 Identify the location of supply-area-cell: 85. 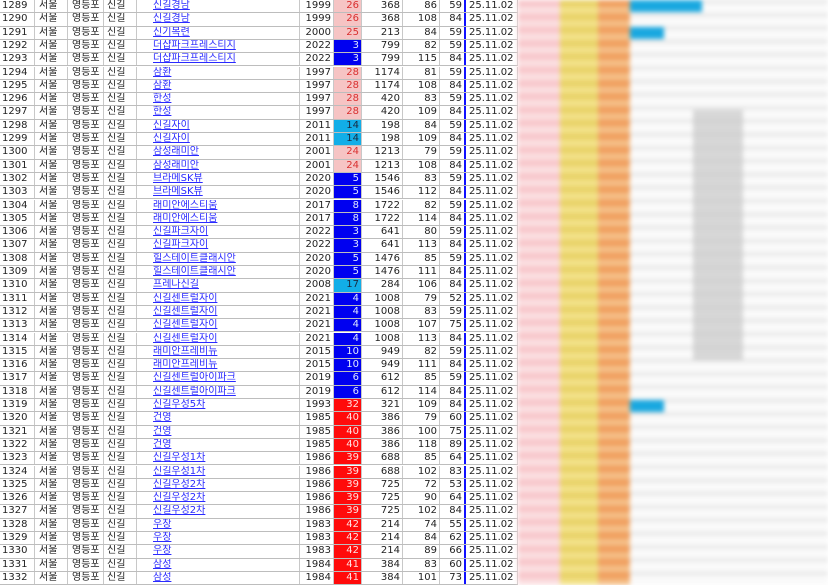
(421, 458).